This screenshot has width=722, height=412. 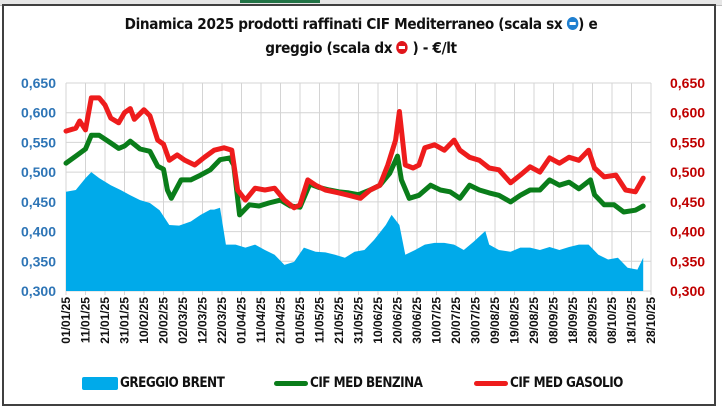 What do you see at coordinates (573, 320) in the screenshot?
I see `x-tick-label: 18/09/25` at bounding box center [573, 320].